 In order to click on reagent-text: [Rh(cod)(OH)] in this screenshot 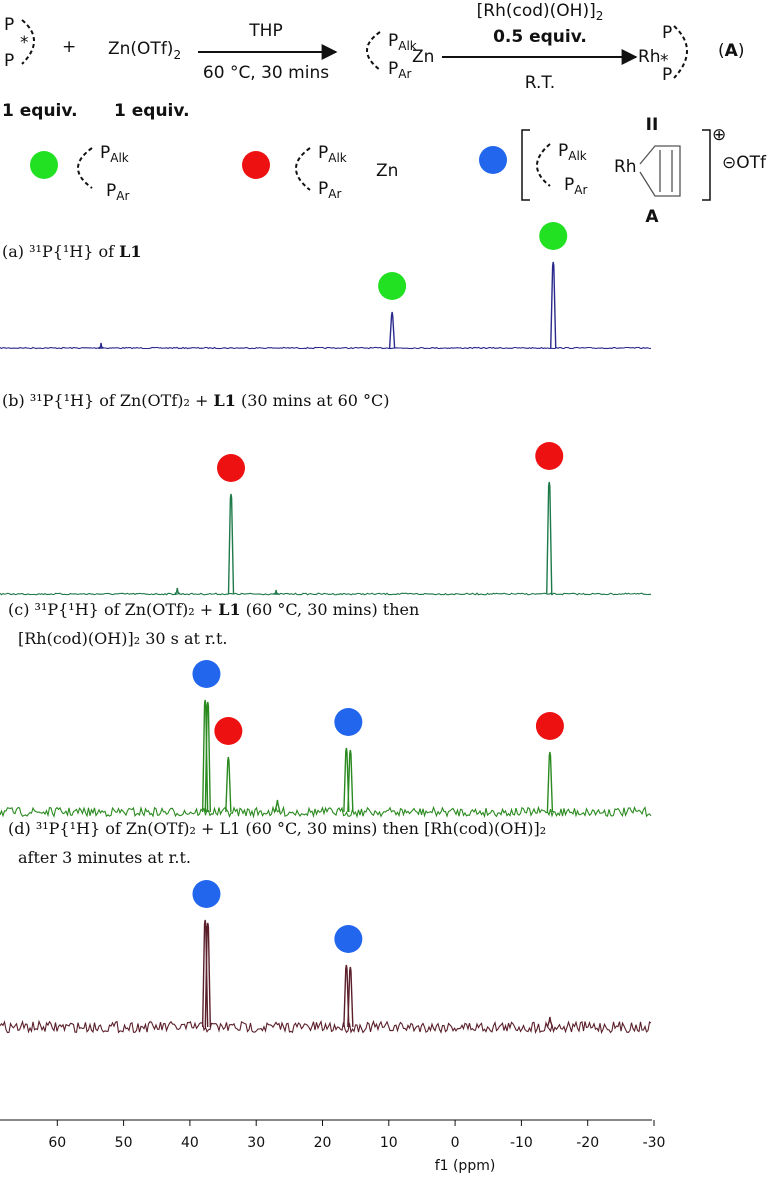, I will do `click(536, 11)`.